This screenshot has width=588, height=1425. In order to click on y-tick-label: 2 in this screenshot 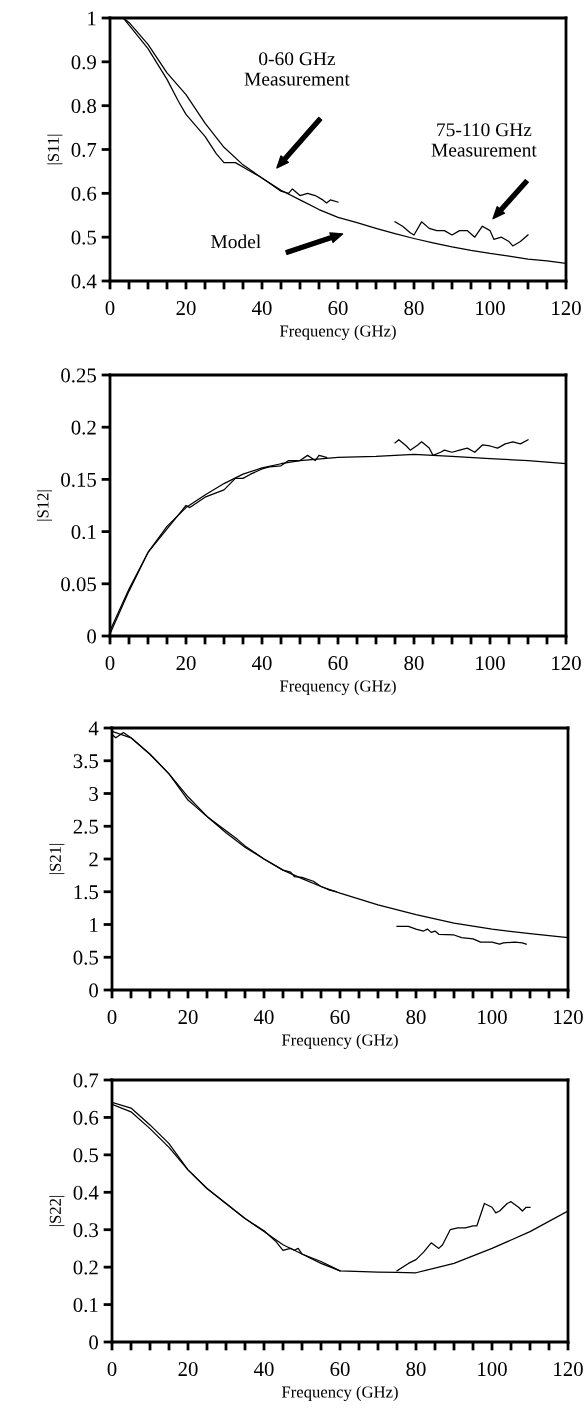, I will do `click(93, 859)`.